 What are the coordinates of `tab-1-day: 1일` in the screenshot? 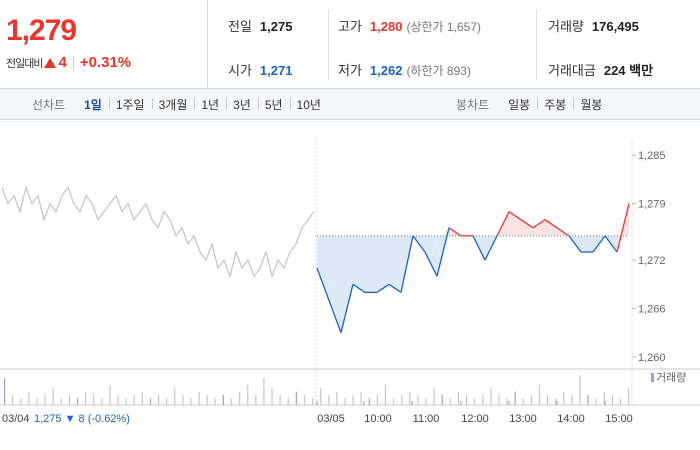 It's located at (93, 105).